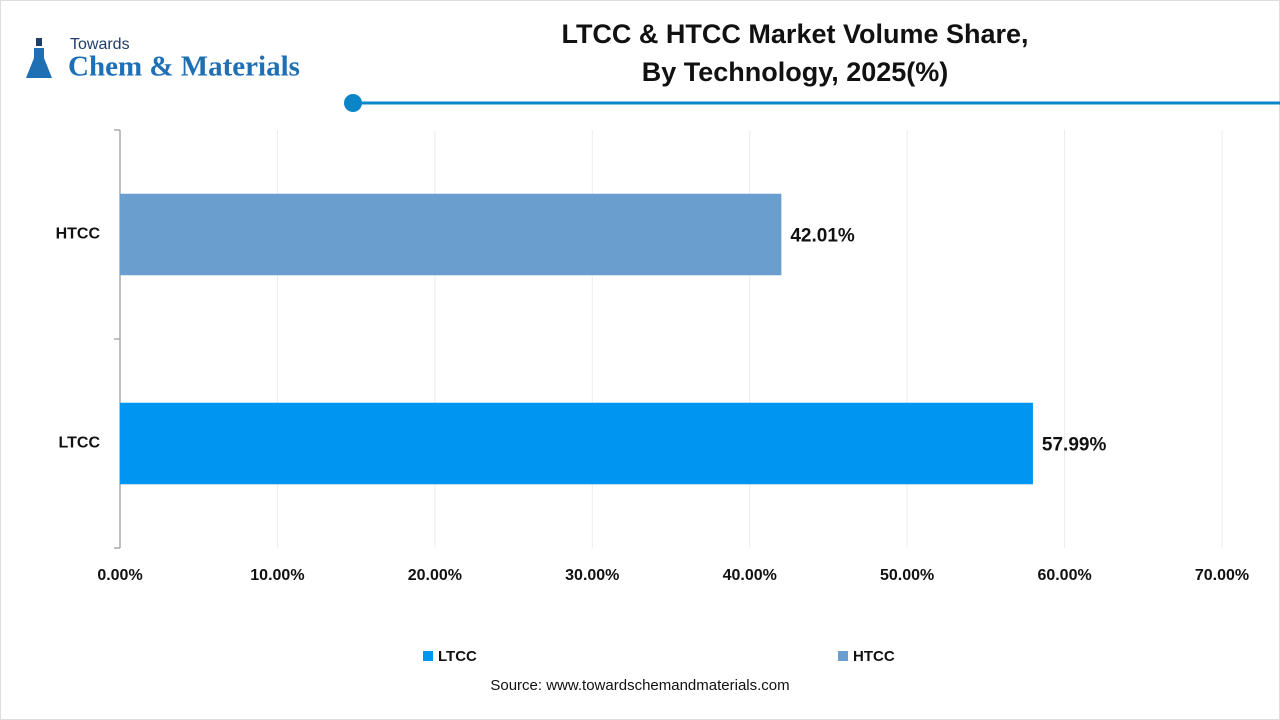  Describe the element at coordinates (435, 575) in the screenshot. I see `x-tick-label: 20.00%` at that location.